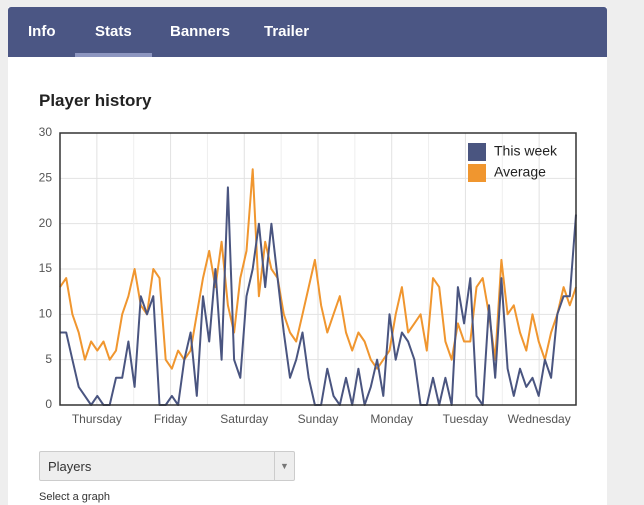 The height and width of the screenshot is (505, 644). What do you see at coordinates (200, 31) in the screenshot?
I see `tab: Banners` at bounding box center [200, 31].